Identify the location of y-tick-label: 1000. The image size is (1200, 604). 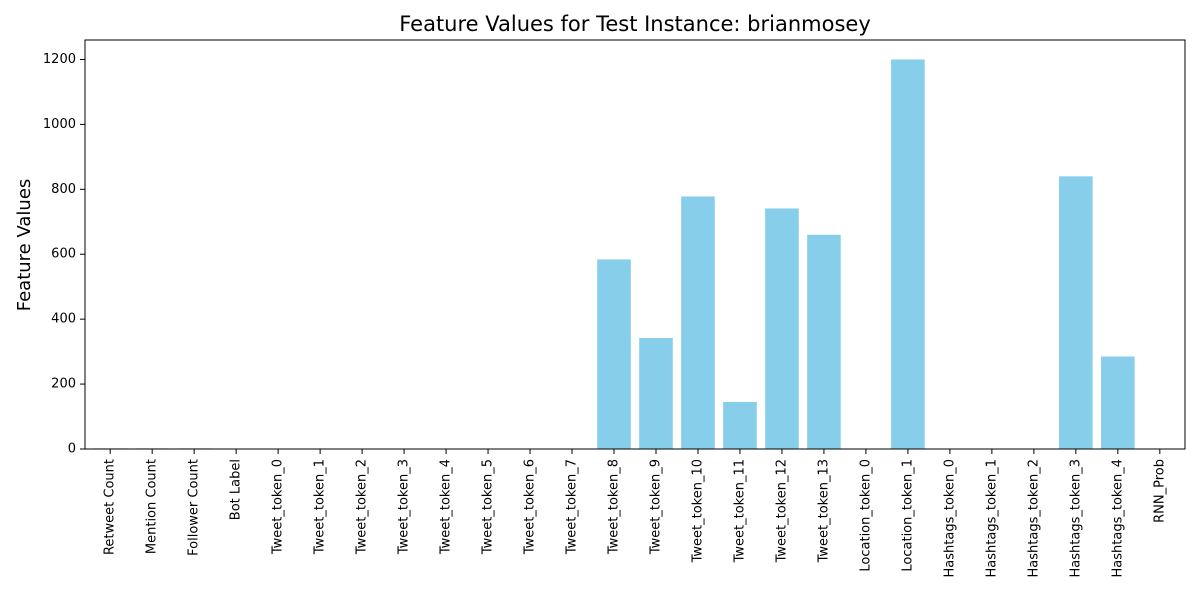
(59, 124).